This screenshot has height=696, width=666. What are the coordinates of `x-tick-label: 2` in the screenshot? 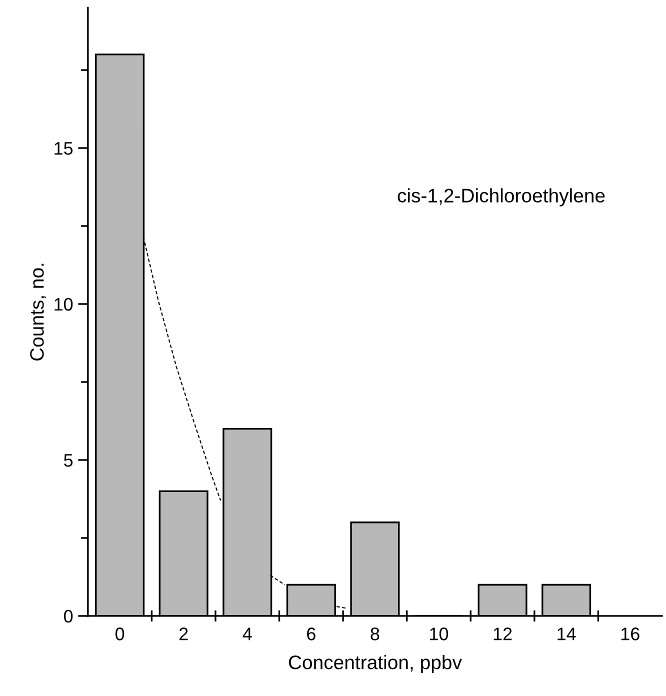 It's located at (183, 634).